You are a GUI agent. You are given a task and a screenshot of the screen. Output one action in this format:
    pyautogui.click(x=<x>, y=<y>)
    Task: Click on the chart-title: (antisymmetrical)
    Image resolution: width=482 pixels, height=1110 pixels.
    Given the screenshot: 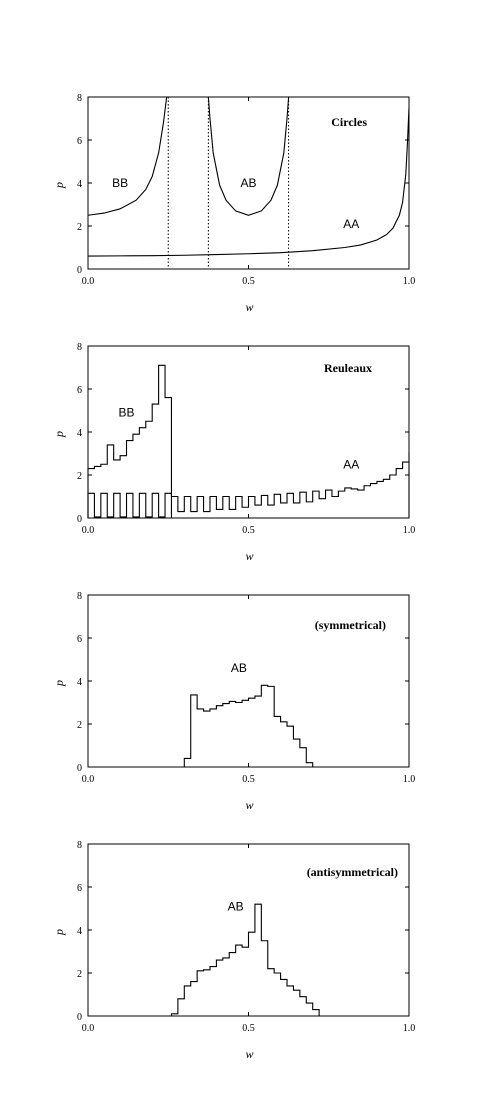 What is the action you would take?
    pyautogui.click(x=352, y=872)
    